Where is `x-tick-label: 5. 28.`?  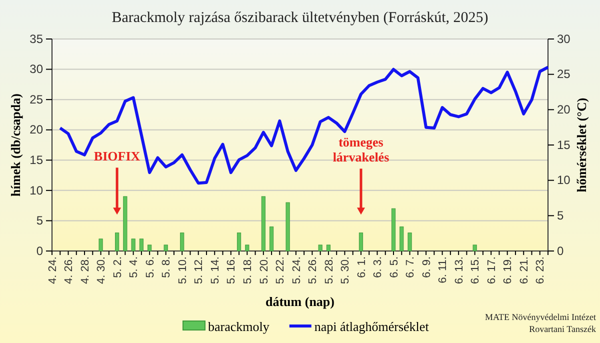 x-tick-label: 5. 28. is located at coordinates (329, 270).